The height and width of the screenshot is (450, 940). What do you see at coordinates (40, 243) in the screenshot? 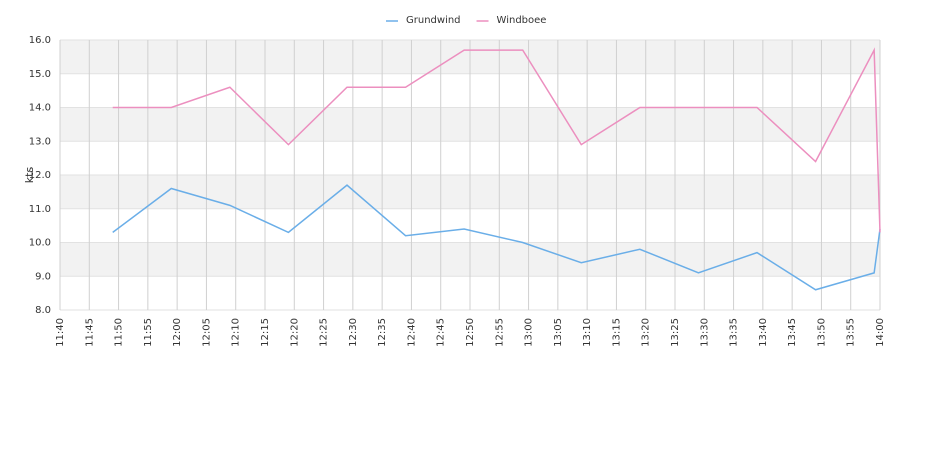
I see `y-tick-label: 10.0` at bounding box center [40, 243].